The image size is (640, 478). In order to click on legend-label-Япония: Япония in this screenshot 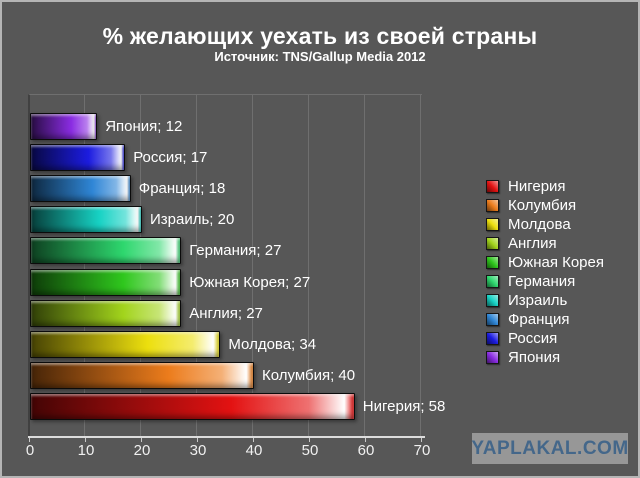, I will do `click(534, 357)`.